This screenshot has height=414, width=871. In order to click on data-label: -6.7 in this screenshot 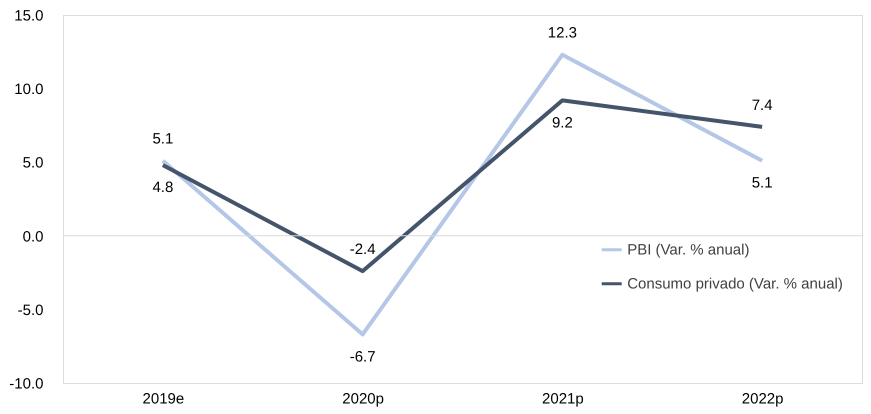, I will do `click(363, 357)`.